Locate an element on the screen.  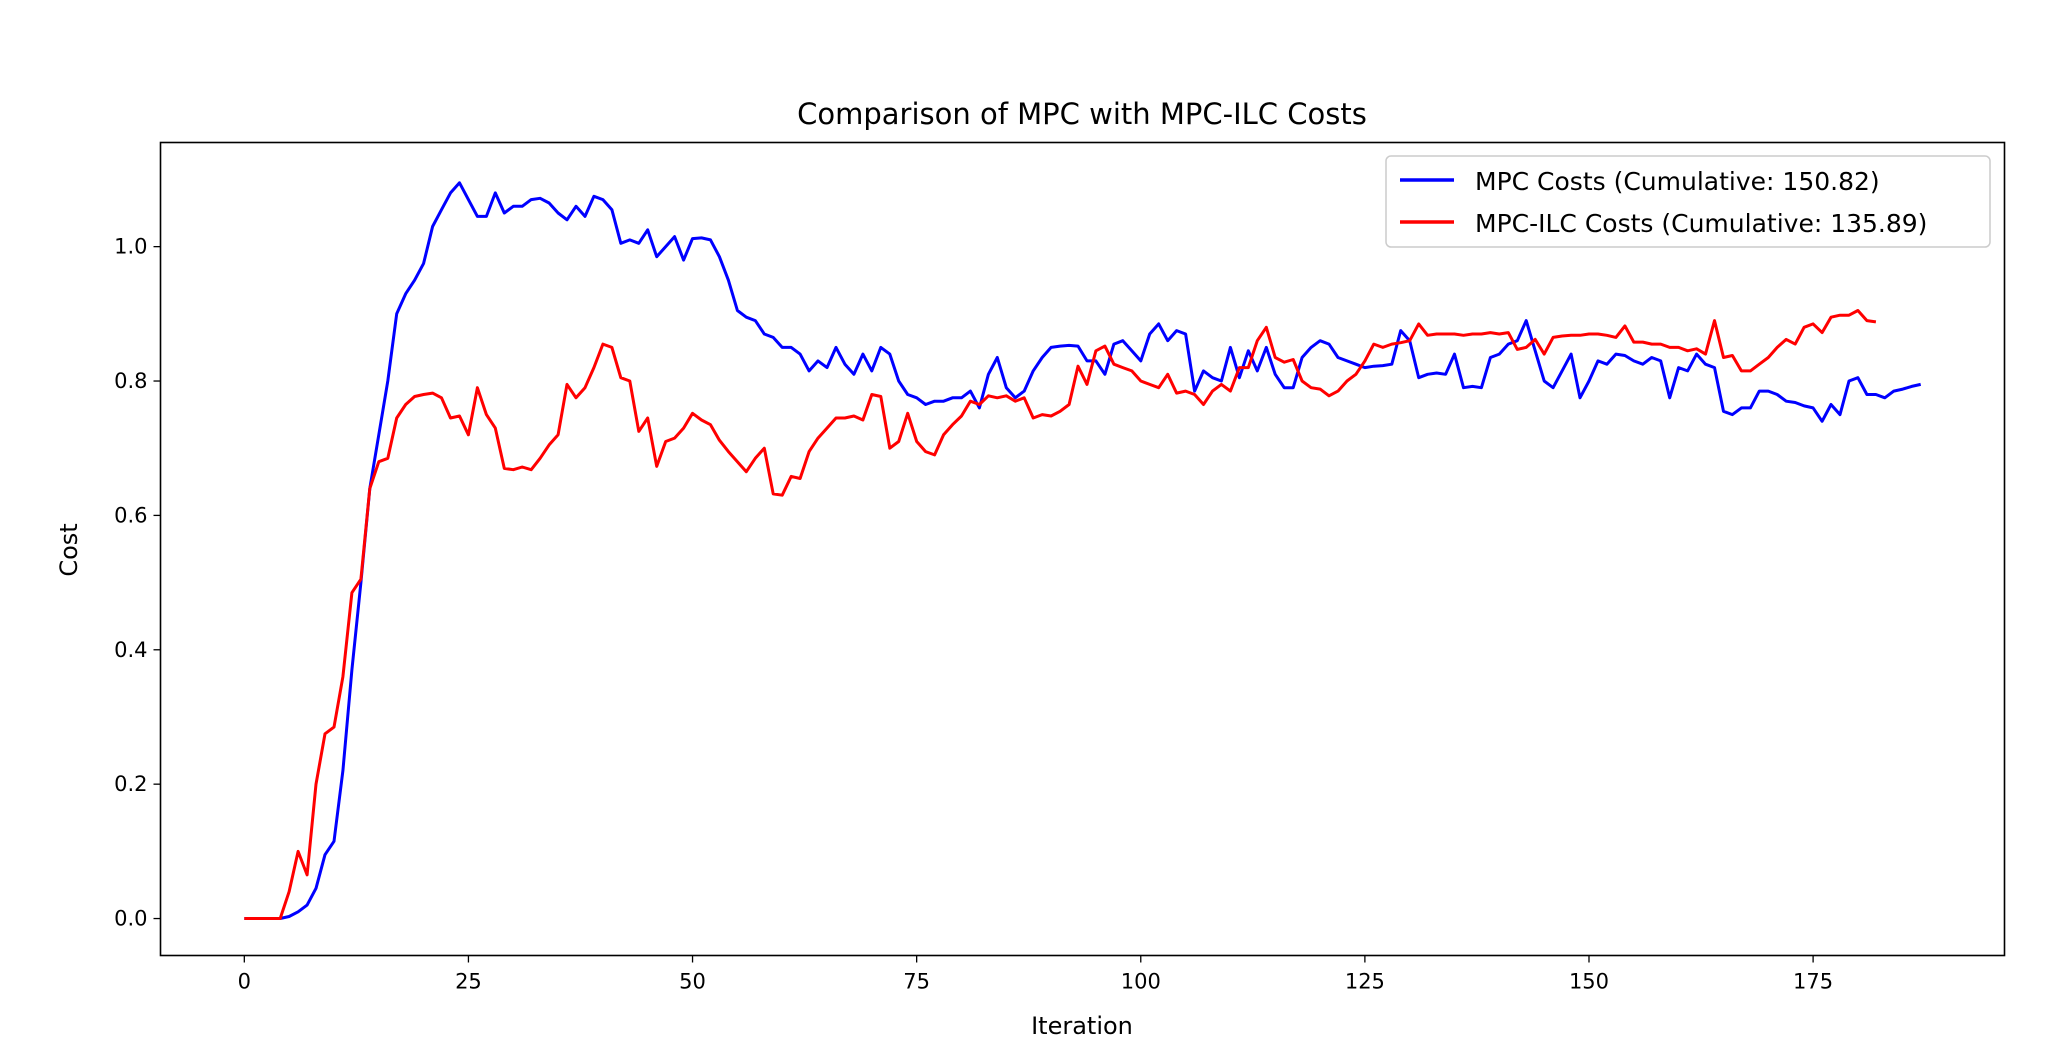
y-tick-label: 0.6 is located at coordinates (130, 515).